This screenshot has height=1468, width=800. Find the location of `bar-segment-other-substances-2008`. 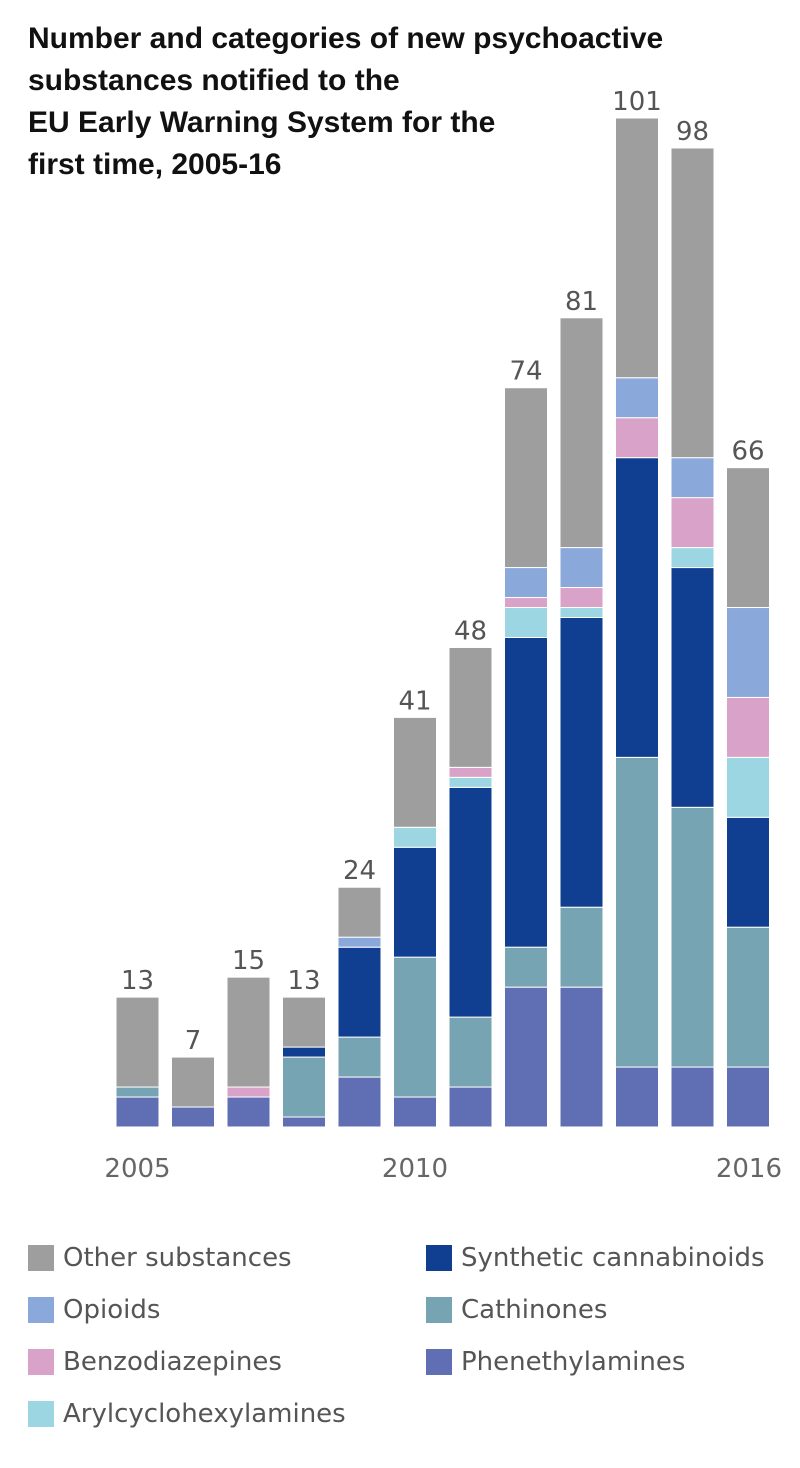

bar-segment-other-substances-2008 is located at coordinates (304, 1022).